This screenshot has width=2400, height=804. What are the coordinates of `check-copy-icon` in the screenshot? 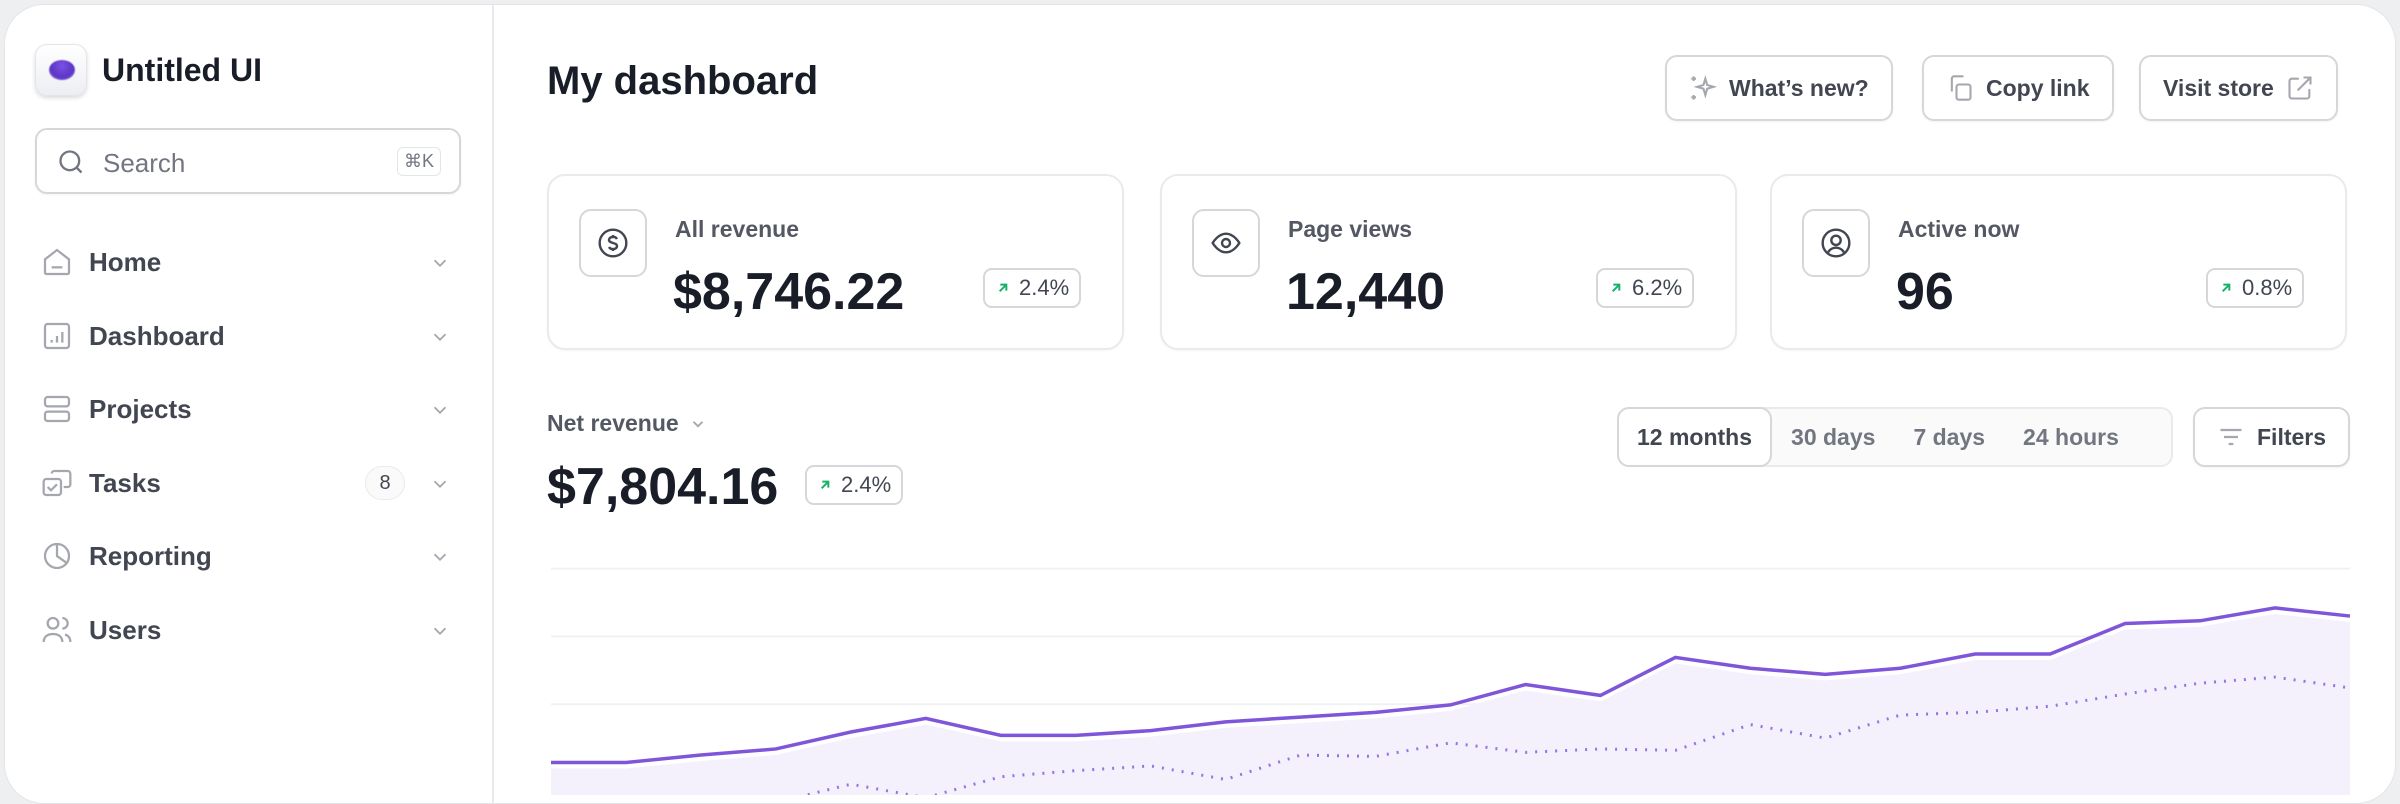 It's located at (57, 482).